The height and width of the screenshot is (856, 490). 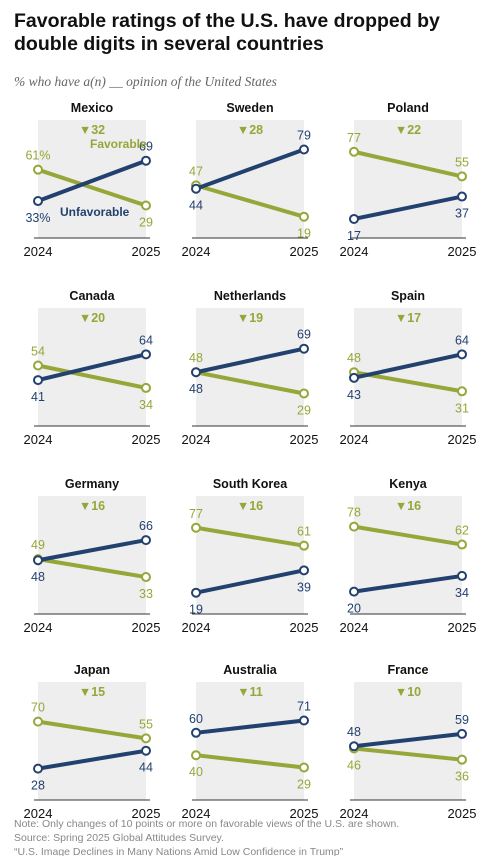 What do you see at coordinates (408, 742) in the screenshot?
I see `panel-france: France ▼10 46 48 36 59 2024 2025` at bounding box center [408, 742].